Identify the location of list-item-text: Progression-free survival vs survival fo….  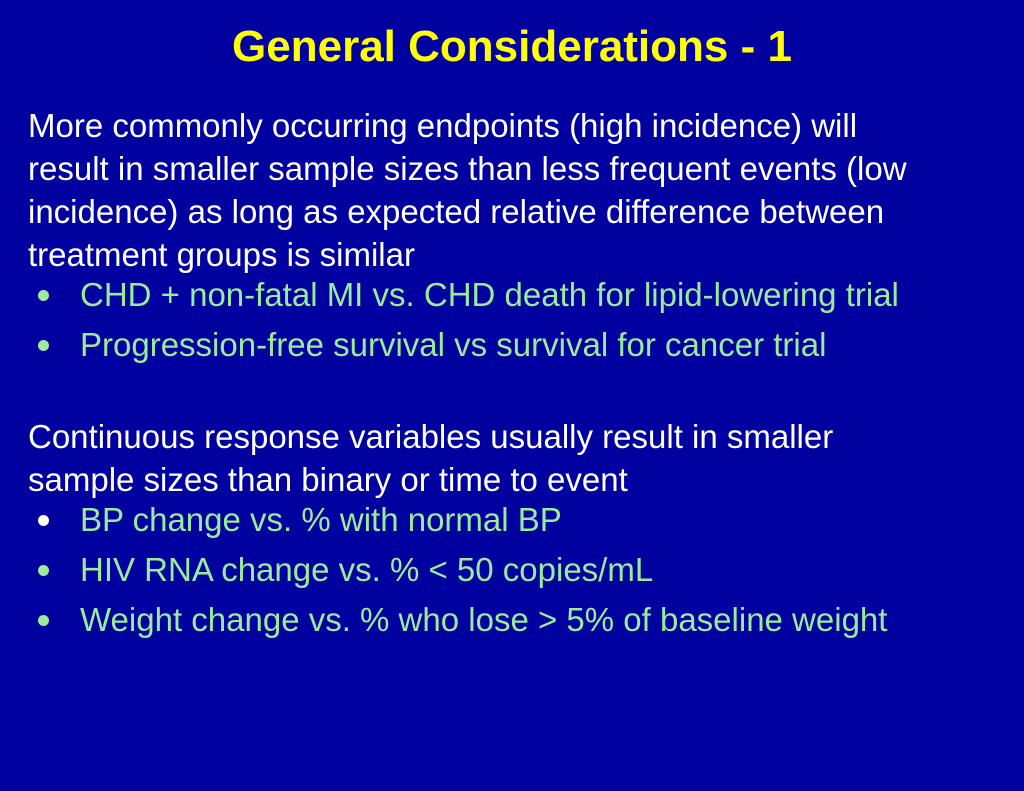
(453, 344).